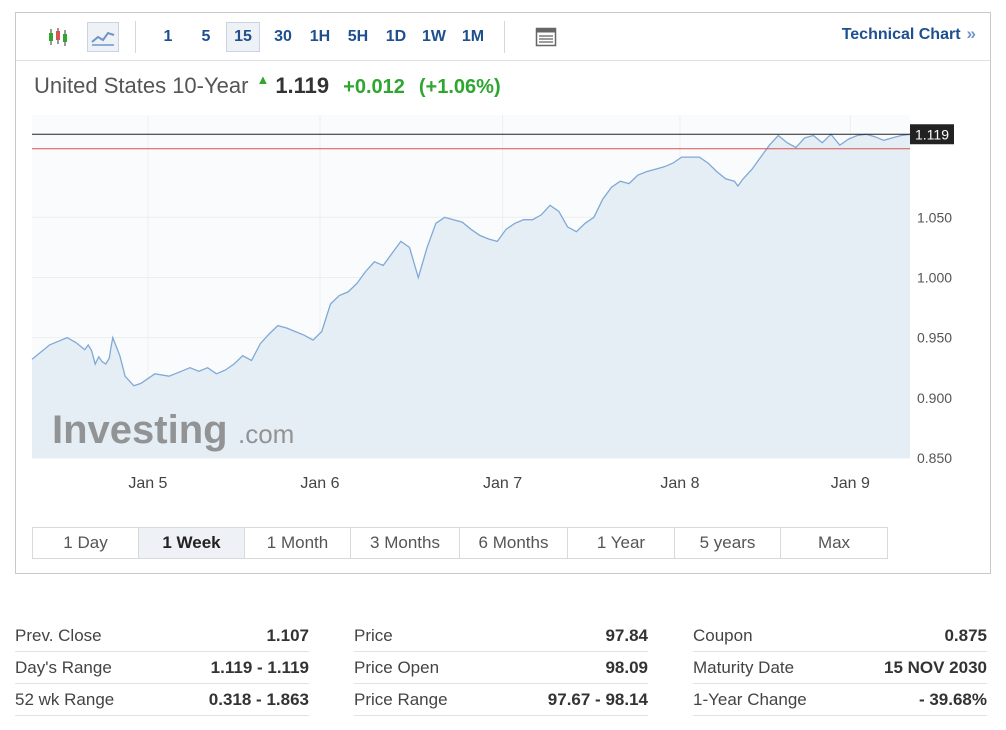 The width and height of the screenshot is (1006, 730). What do you see at coordinates (162, 636) in the screenshot?
I see `stat-row: Prev. Close 1.107` at bounding box center [162, 636].